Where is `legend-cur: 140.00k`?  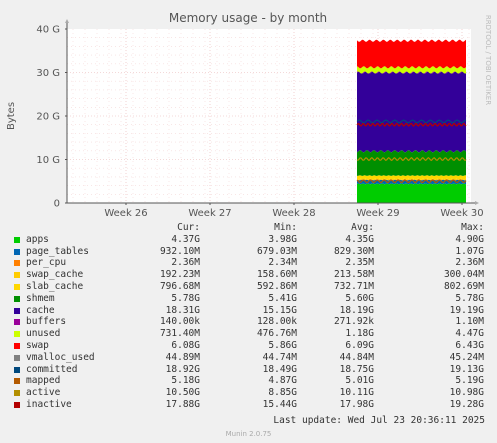
legend-cur: 140.00k is located at coordinates (179, 322).